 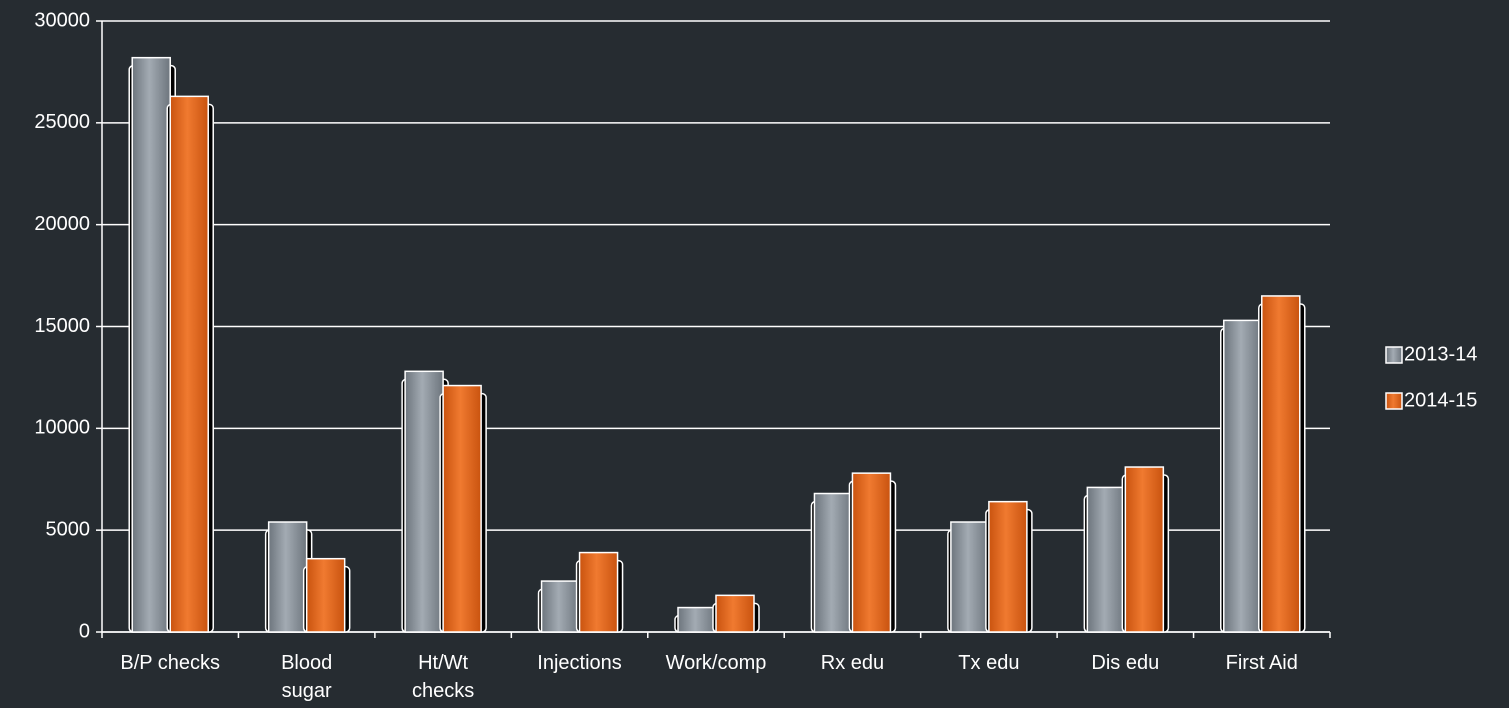 I want to click on y-tick-label: 10000, so click(x=62, y=428).